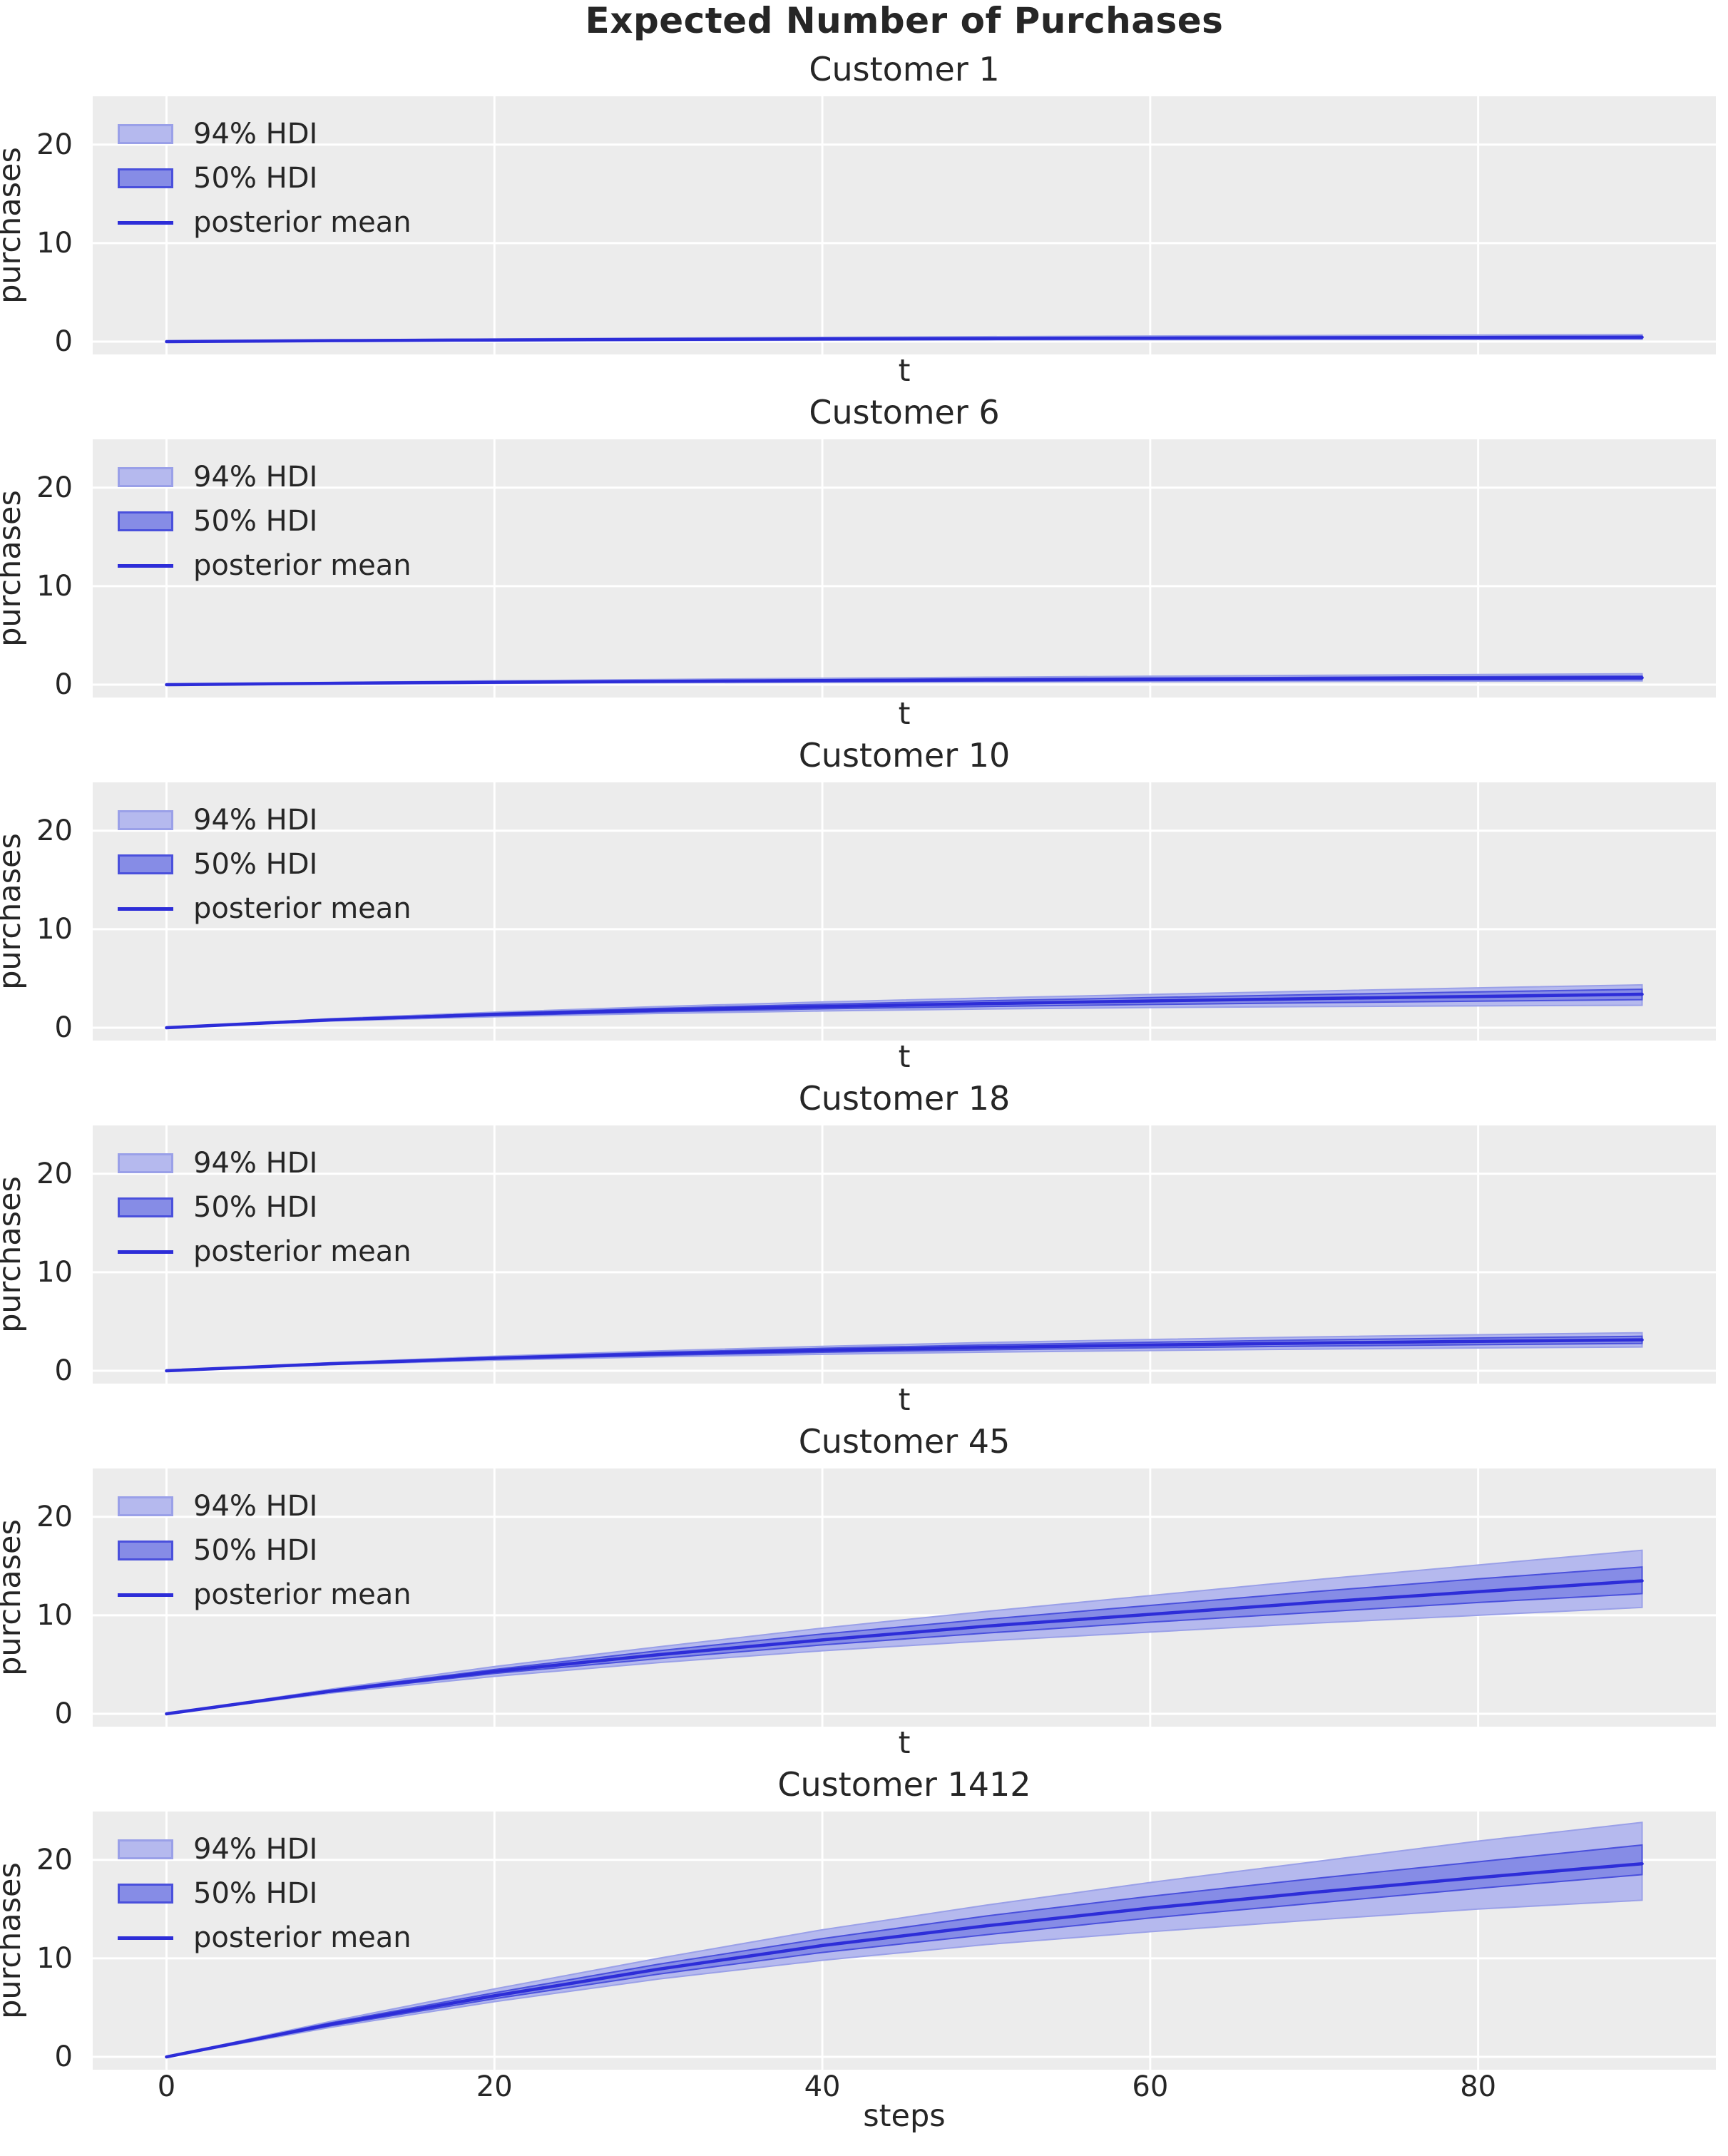 The width and height of the screenshot is (1728, 2156). I want to click on x-axis-label: steps, so click(904, 2116).